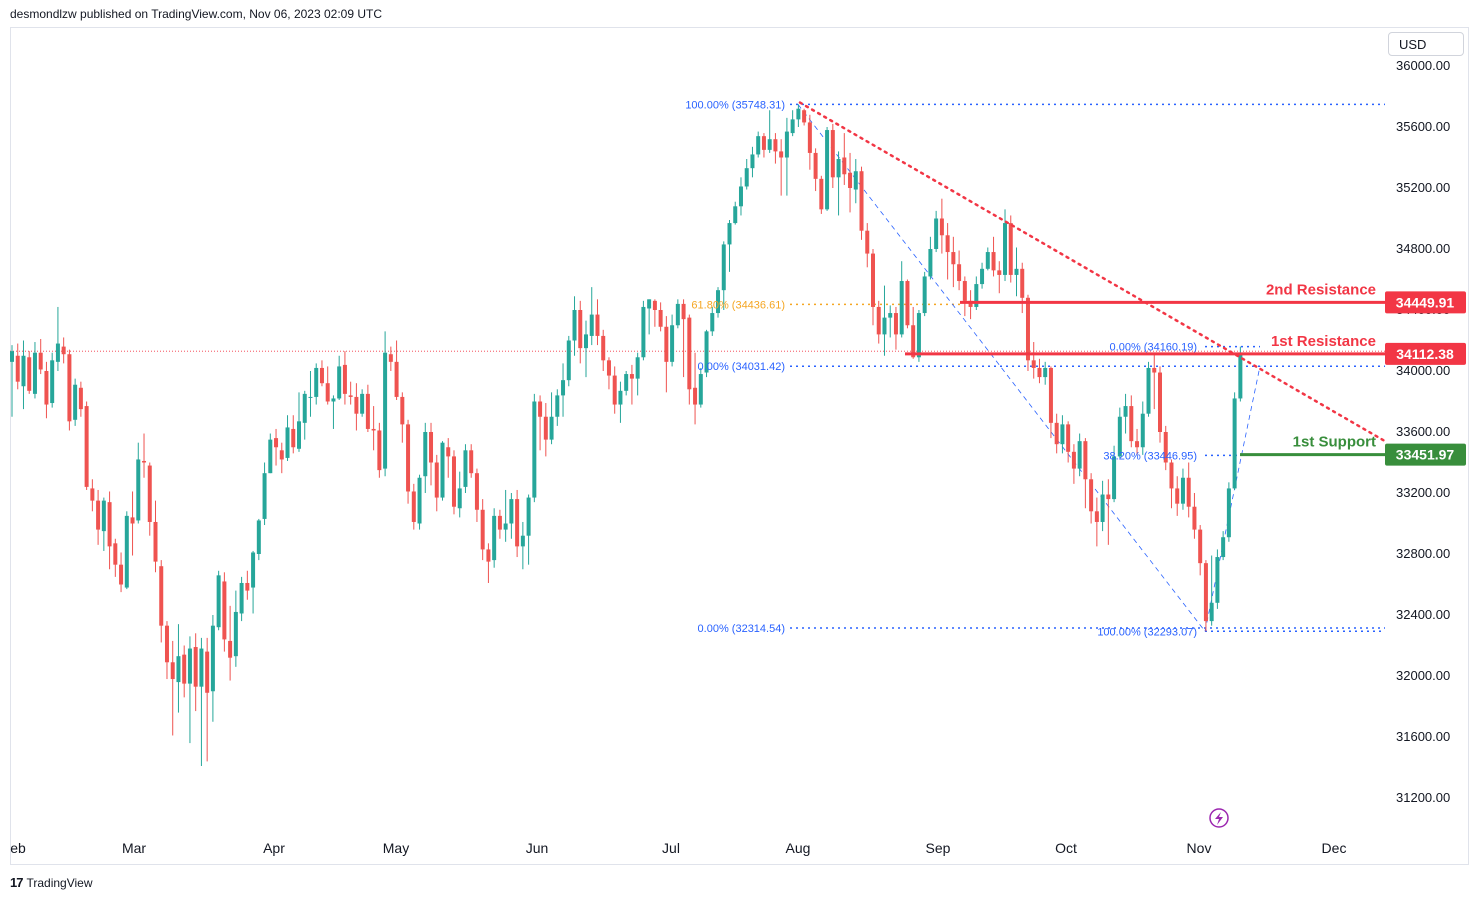 This screenshot has height=901, width=1480. I want to click on resistance-name-label: 2nd Resistance, so click(1321, 289).